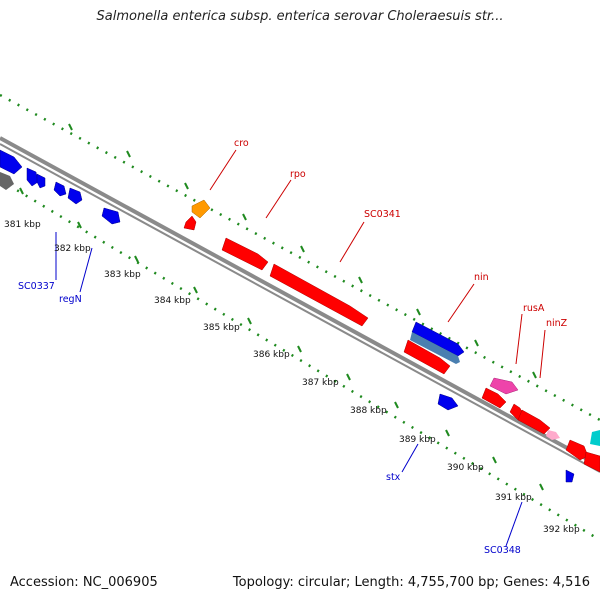  I want to click on gene-cyan, so click(595, 438).